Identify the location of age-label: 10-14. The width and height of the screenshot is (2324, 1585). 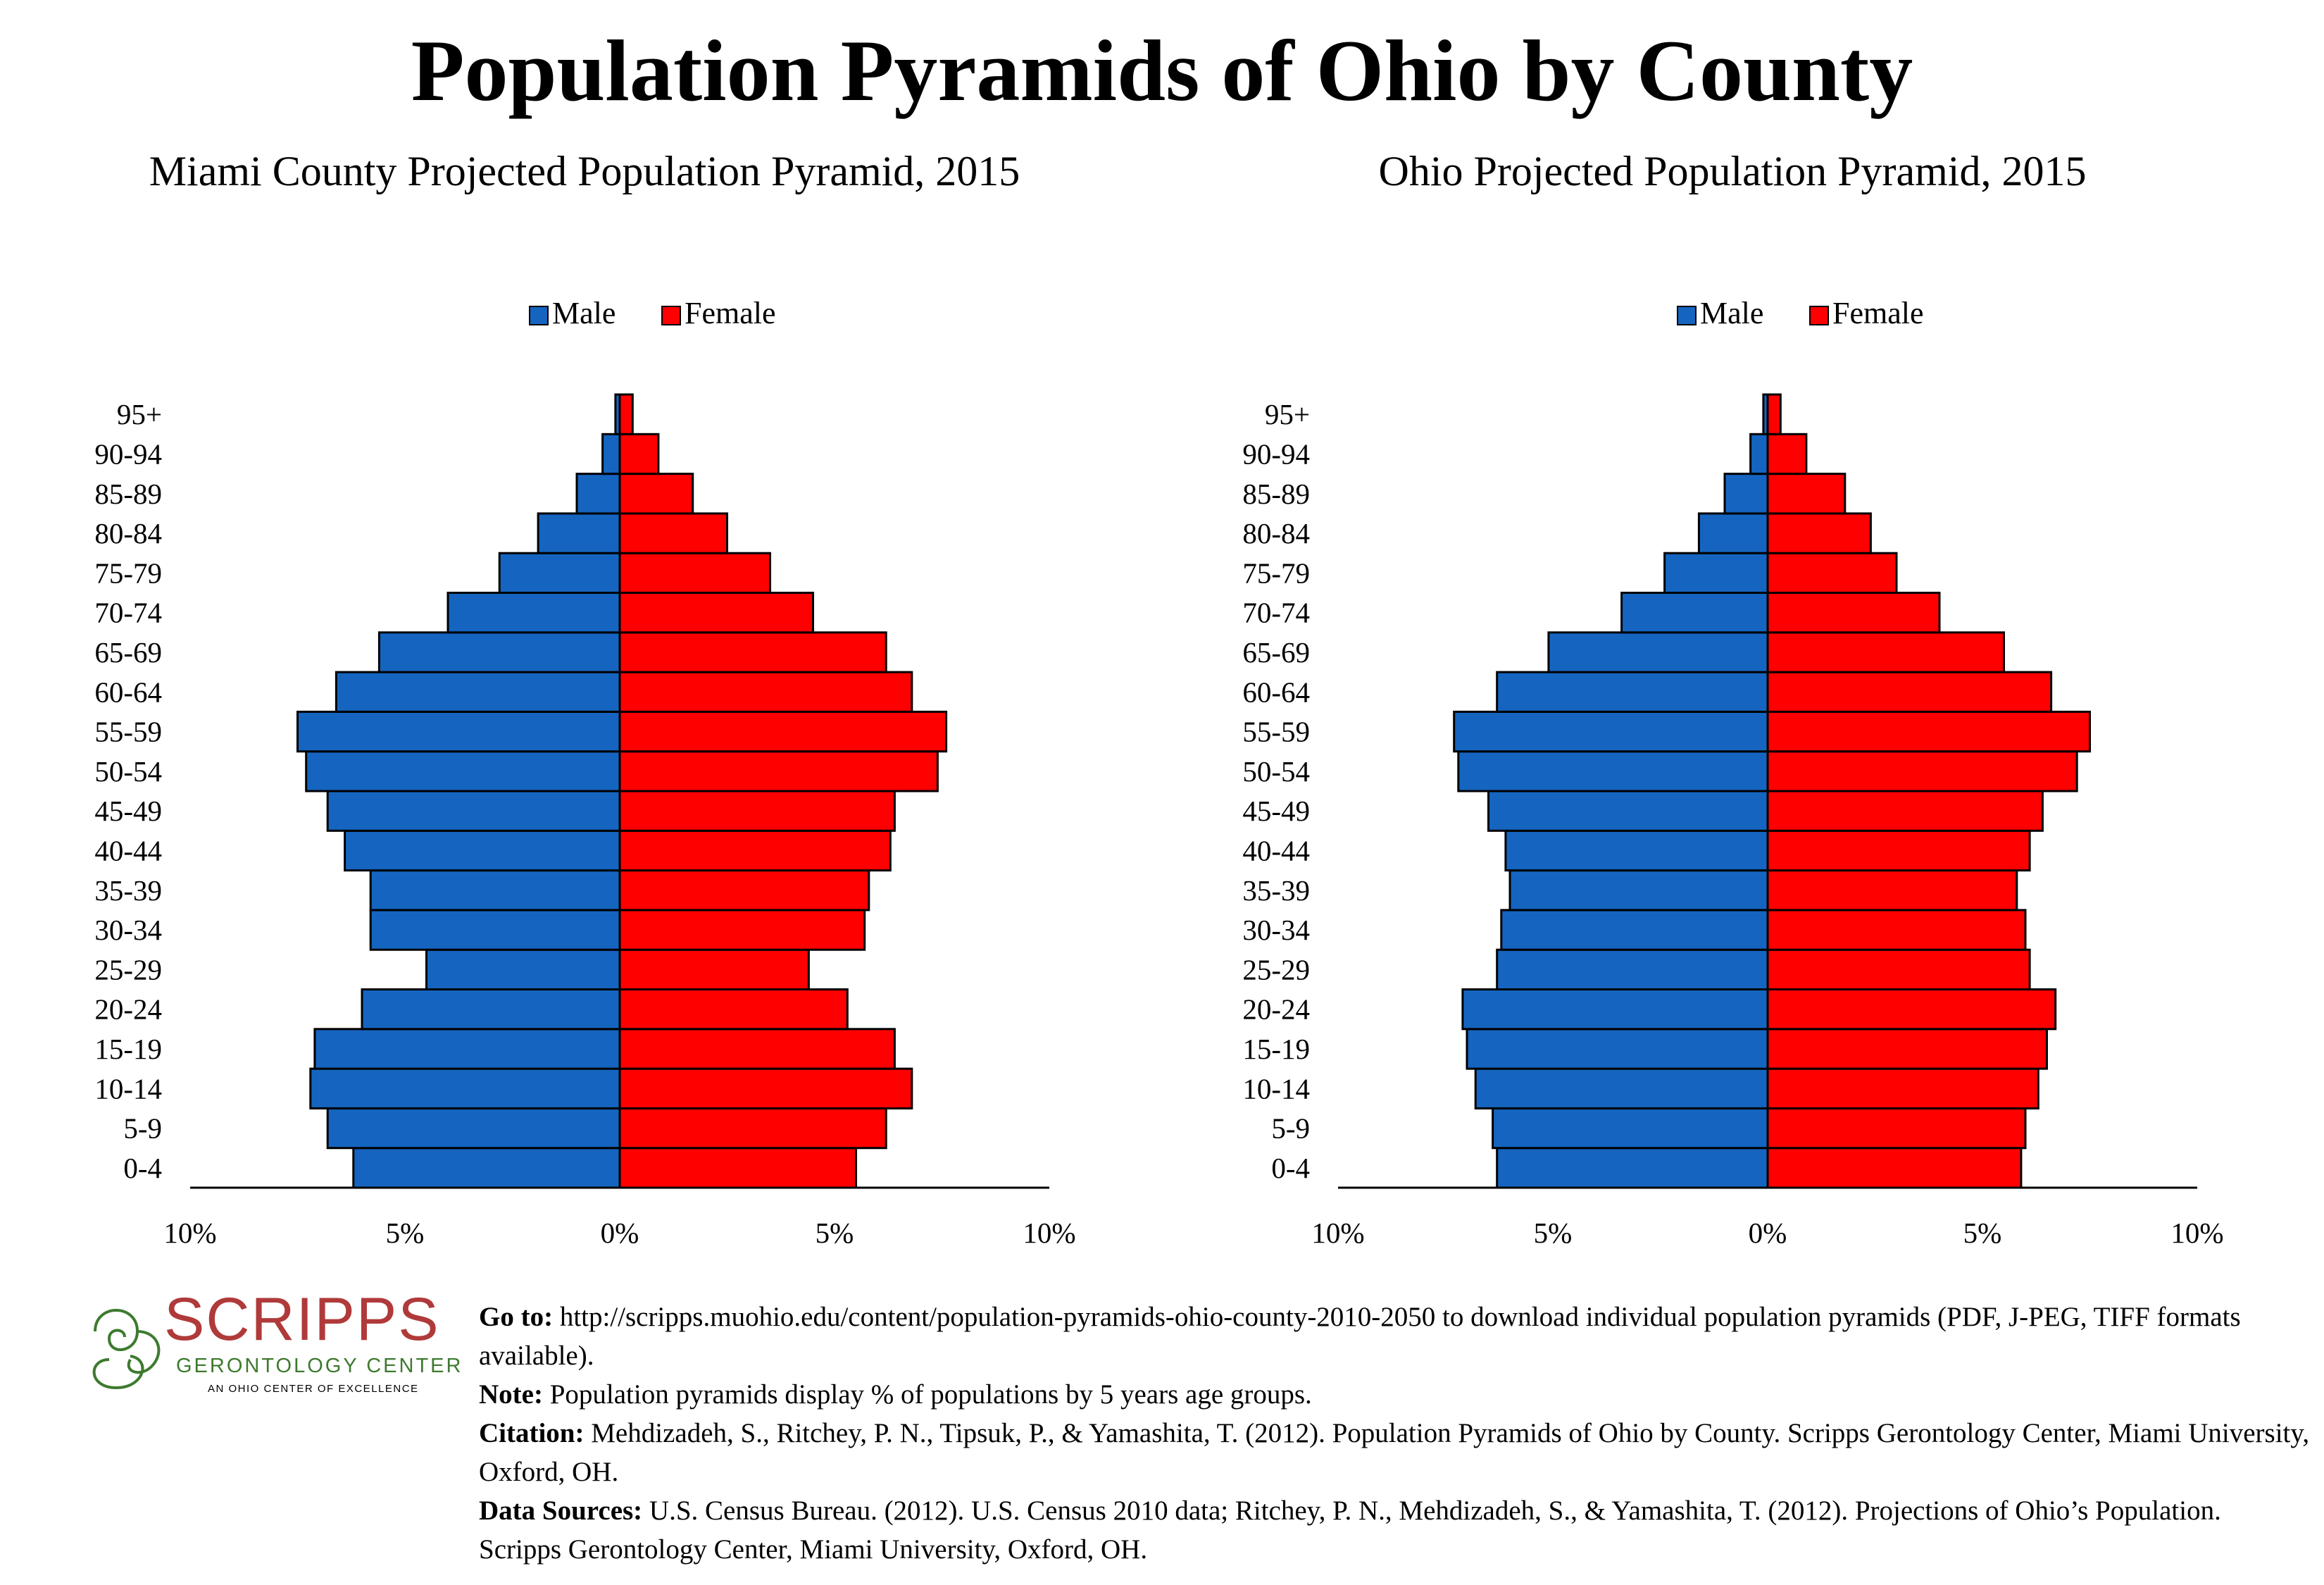
(1276, 1088).